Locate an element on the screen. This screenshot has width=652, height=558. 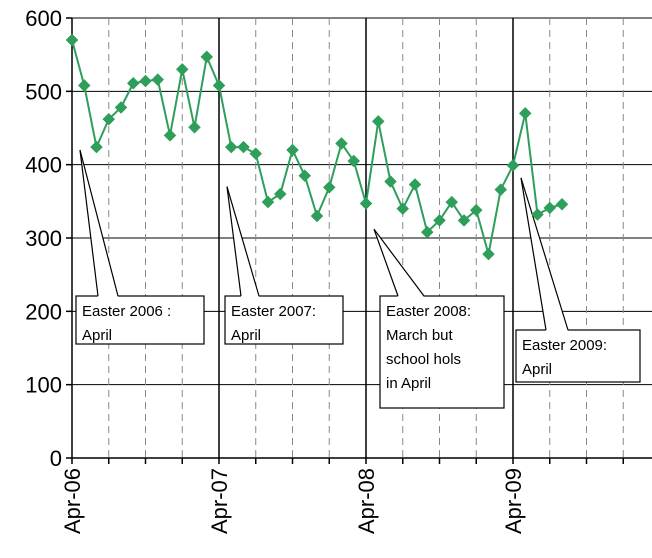
y-tick-label: 600 is located at coordinates (43, 18).